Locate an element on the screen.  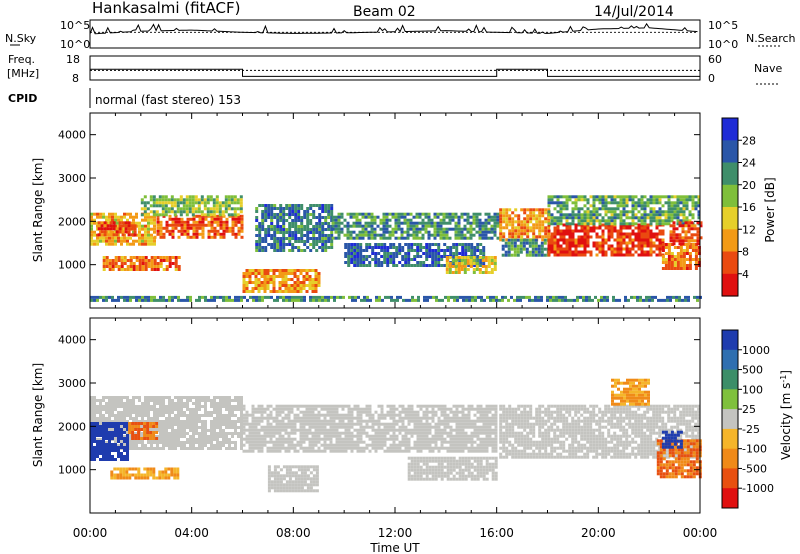
noise-right-tick-bottom: 10^0 is located at coordinates (723, 44).